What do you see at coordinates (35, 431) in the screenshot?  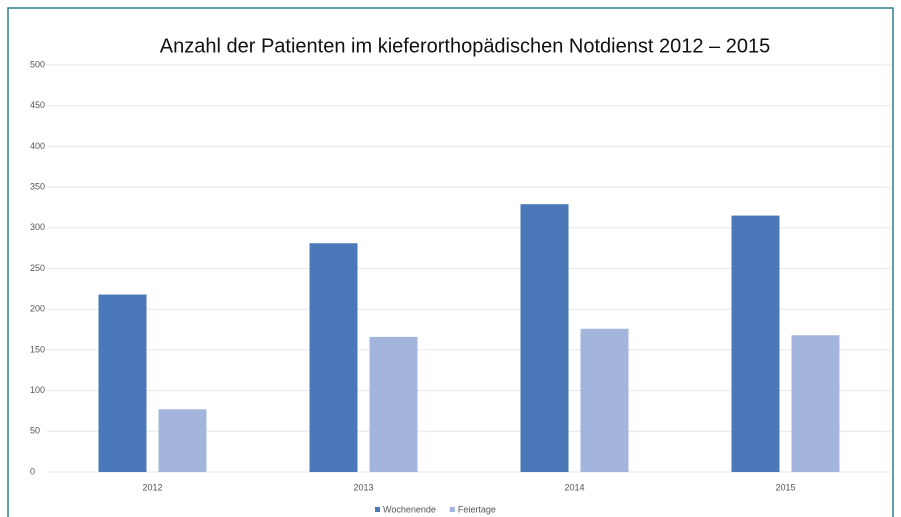 I see `y-tick-label: 50` at bounding box center [35, 431].